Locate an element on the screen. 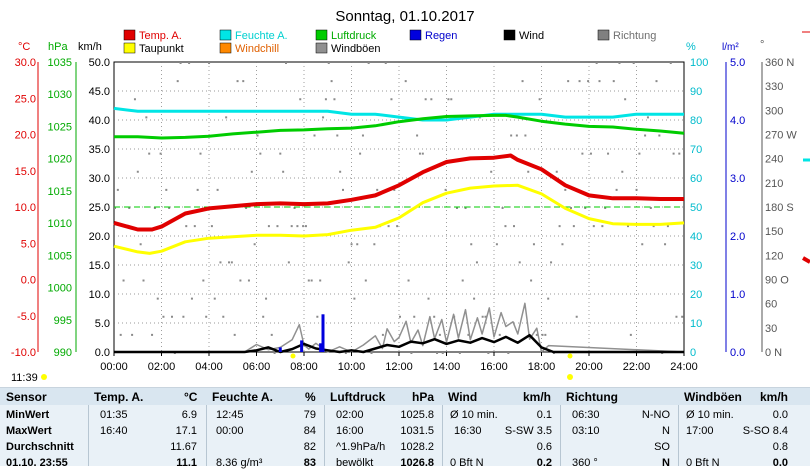 The width and height of the screenshot is (810, 471). rain-bar is located at coordinates (280, 349).